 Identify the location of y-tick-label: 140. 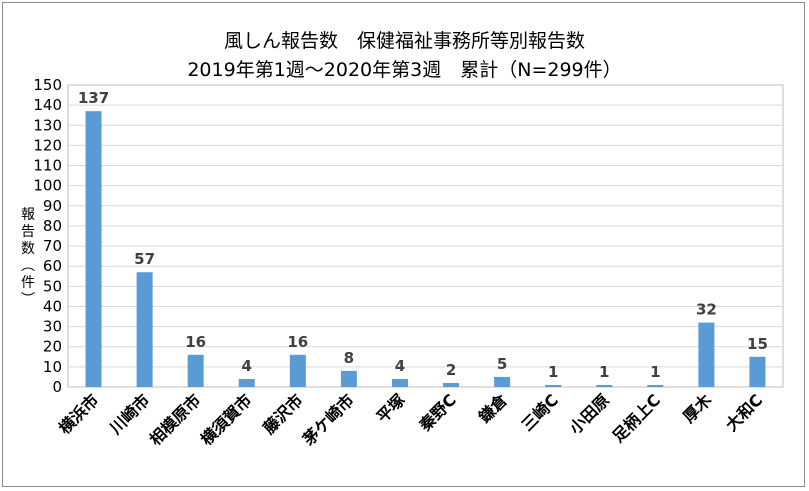
(47, 105).